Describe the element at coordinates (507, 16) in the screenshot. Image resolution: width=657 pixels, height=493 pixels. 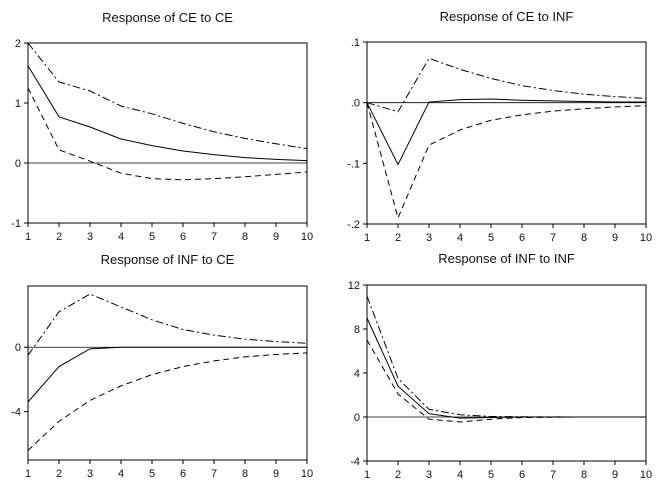
I see `chart-title: Response of CE to INF` at that location.